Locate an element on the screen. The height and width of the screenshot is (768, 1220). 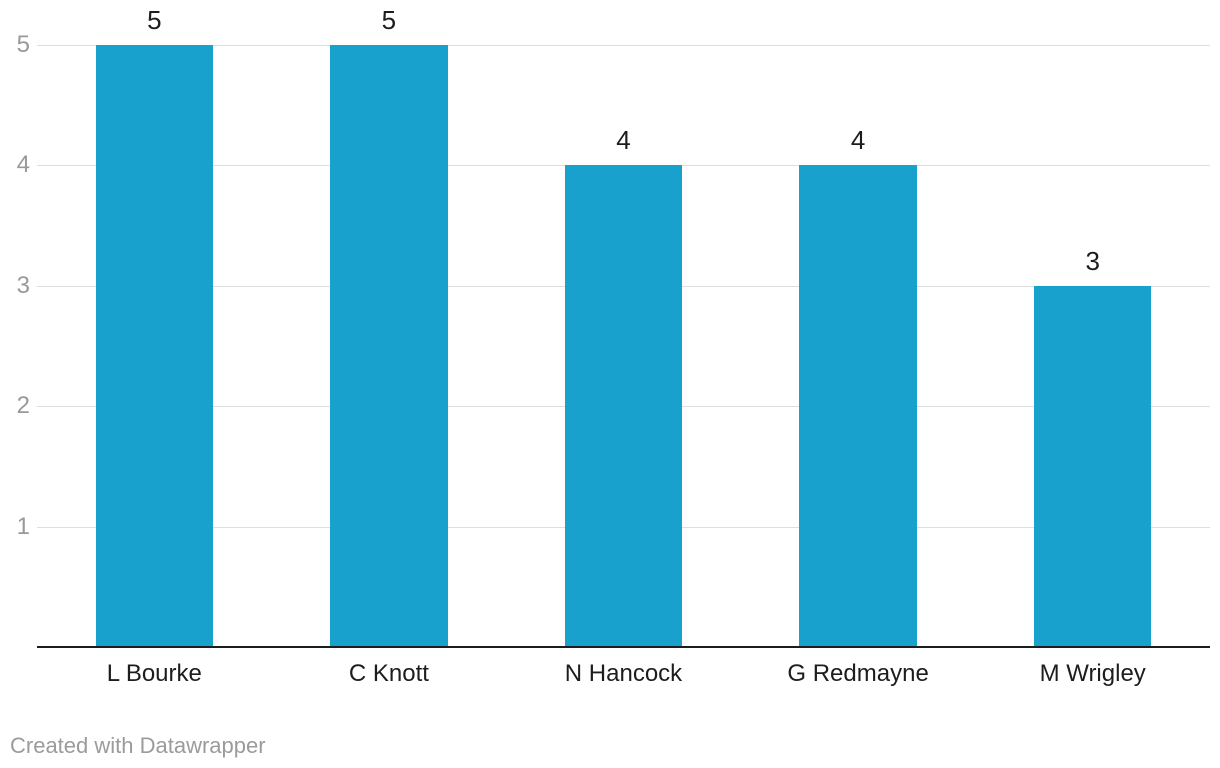
y-axis: 1 2 3 4 5 is located at coordinates (15, 339).